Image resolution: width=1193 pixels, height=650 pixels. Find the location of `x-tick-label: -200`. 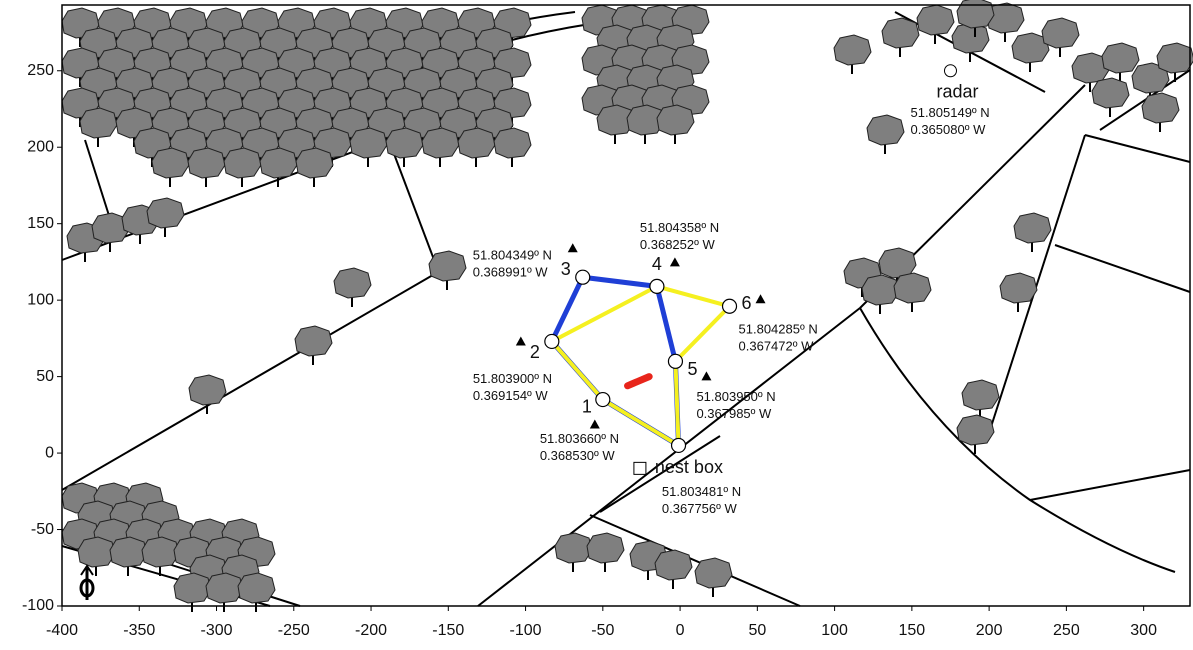

x-tick-label: -200 is located at coordinates (371, 630).